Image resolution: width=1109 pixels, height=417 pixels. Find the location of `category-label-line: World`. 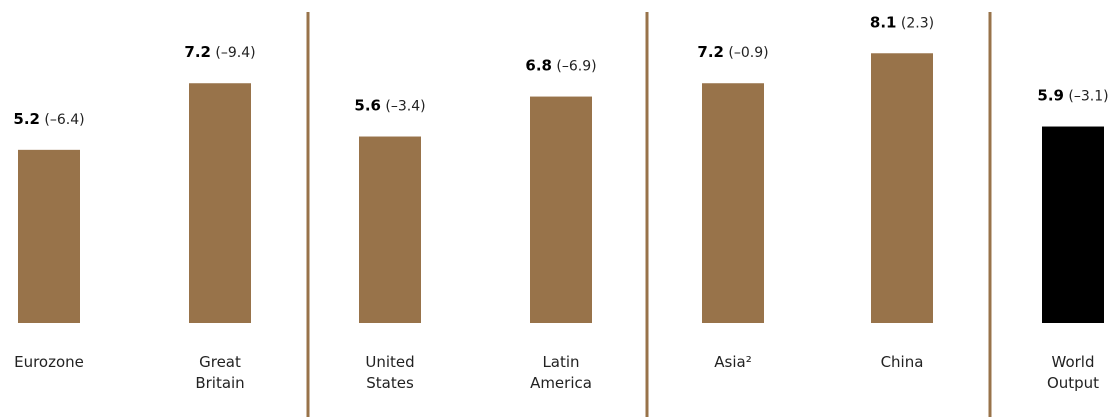

category-label-line: World is located at coordinates (1073, 362).